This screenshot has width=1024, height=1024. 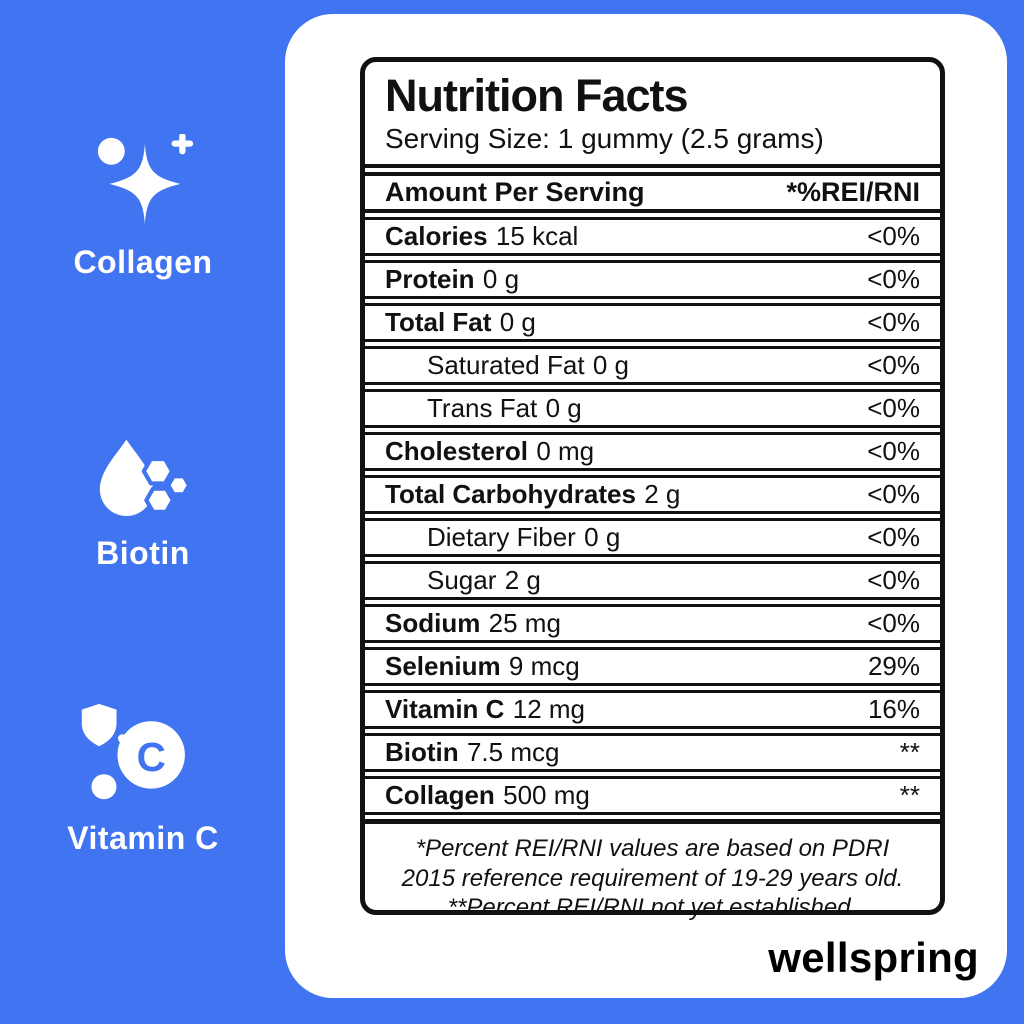 I want to click on sidebar-label-collagen: Collagen, so click(x=143, y=262).